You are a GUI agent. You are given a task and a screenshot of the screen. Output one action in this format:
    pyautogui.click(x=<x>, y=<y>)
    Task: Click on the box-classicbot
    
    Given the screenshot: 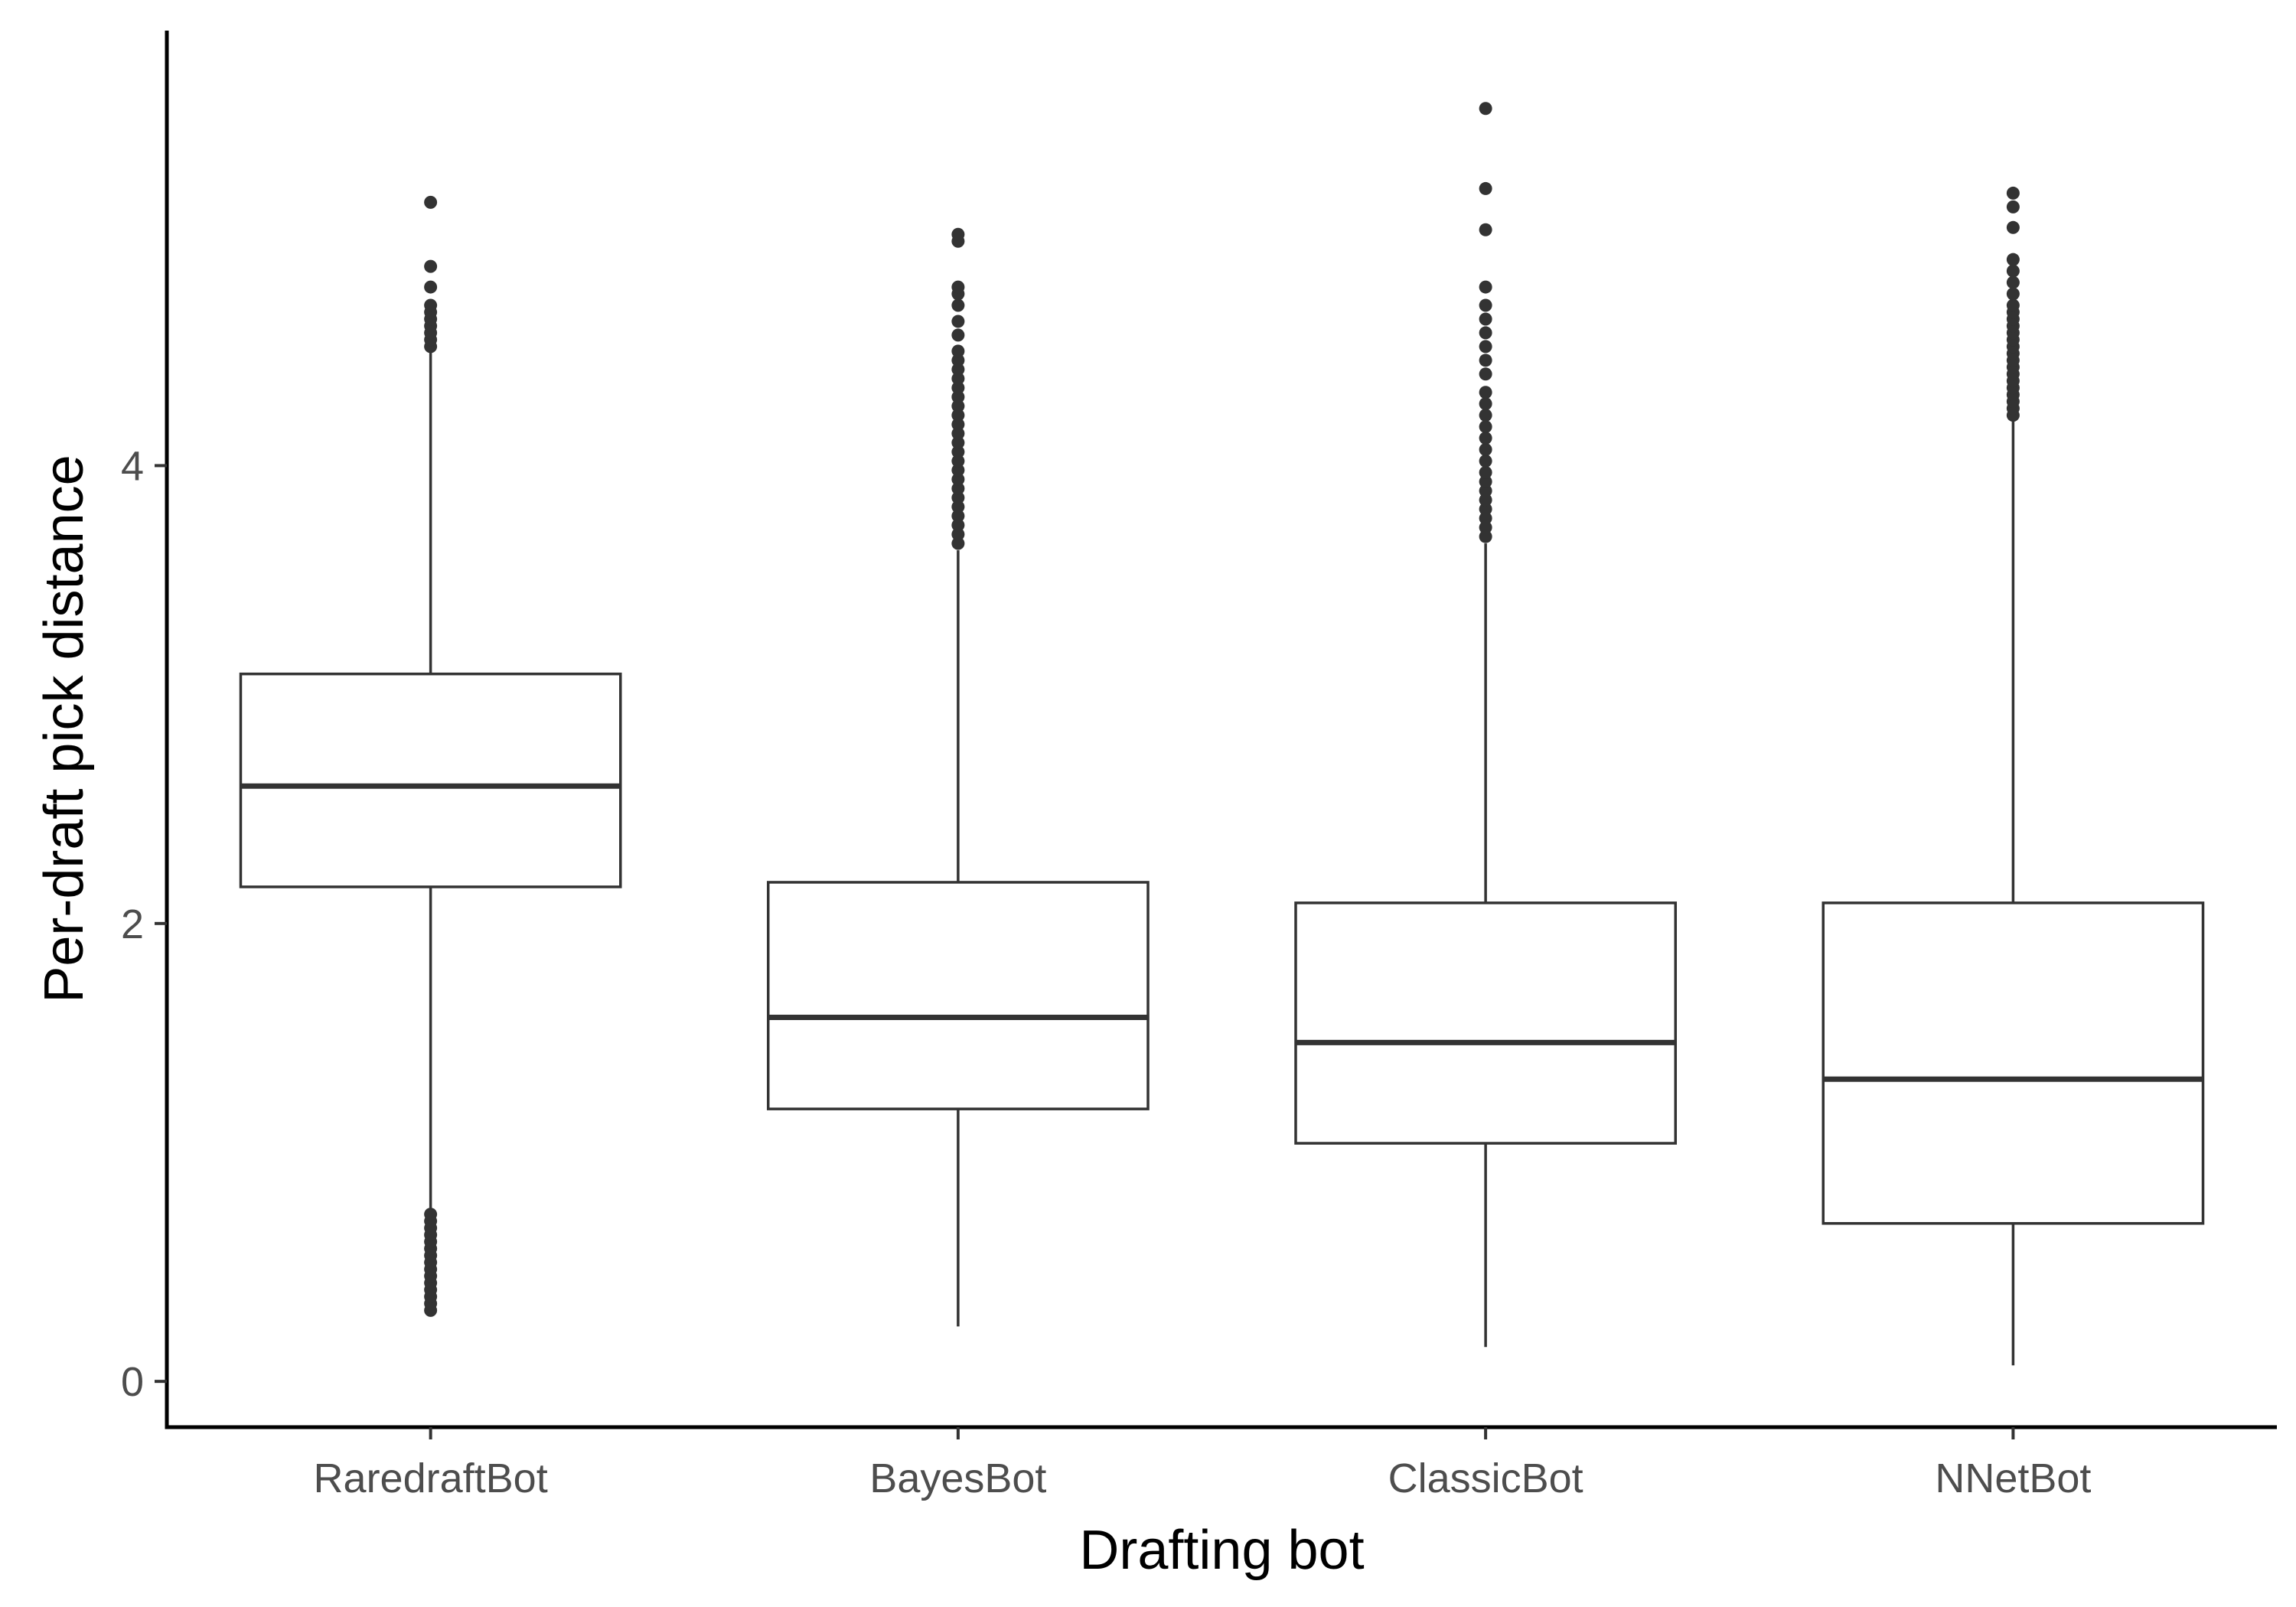 What is the action you would take?
    pyautogui.click(x=1486, y=725)
    